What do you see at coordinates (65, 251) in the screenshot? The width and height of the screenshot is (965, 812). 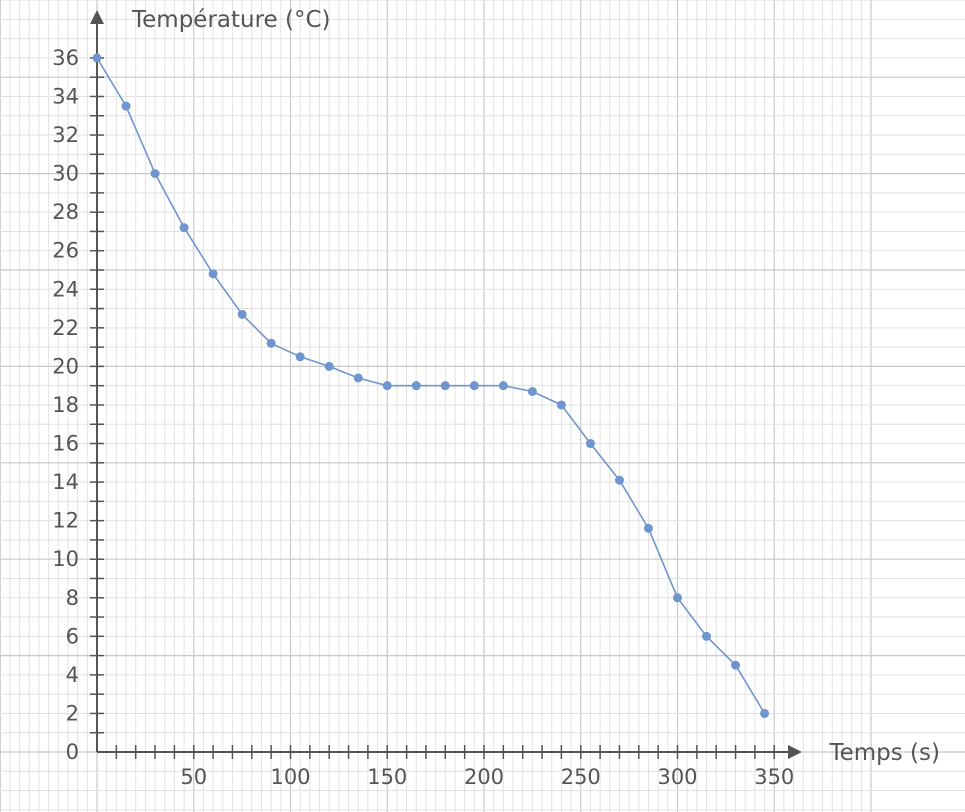 I see `y-tick-label: 26` at bounding box center [65, 251].